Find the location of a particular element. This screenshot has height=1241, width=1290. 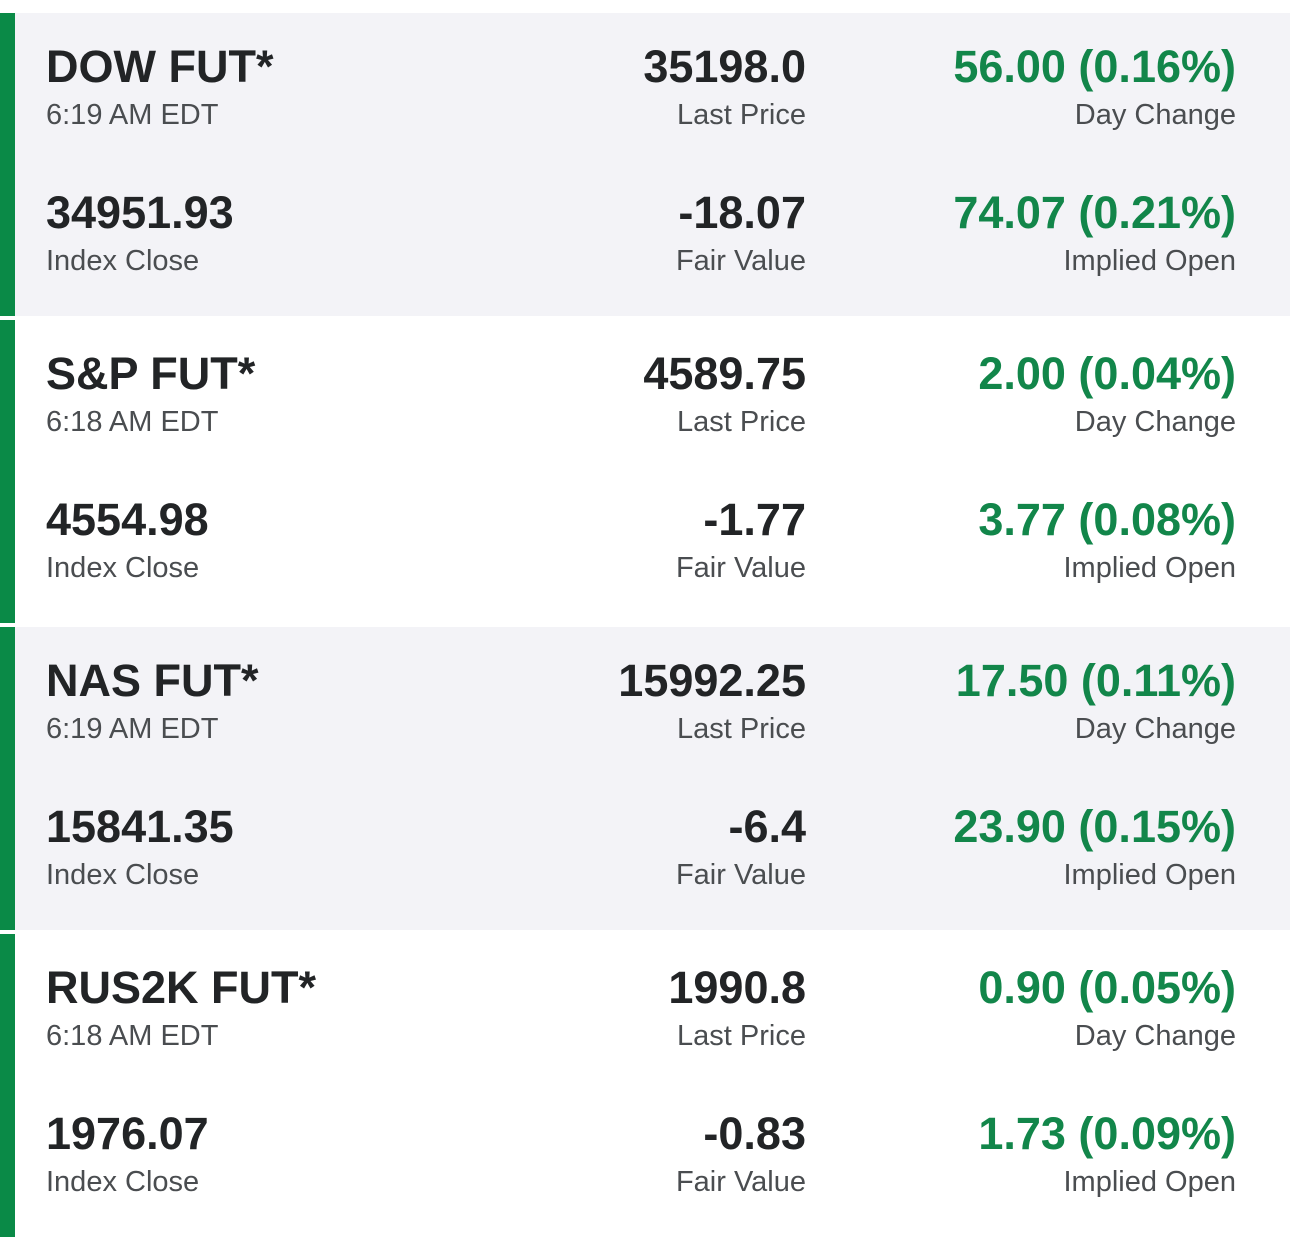

implied-open-cell: 3.77 (0.08%) Implied Open is located at coordinates (1107, 540).